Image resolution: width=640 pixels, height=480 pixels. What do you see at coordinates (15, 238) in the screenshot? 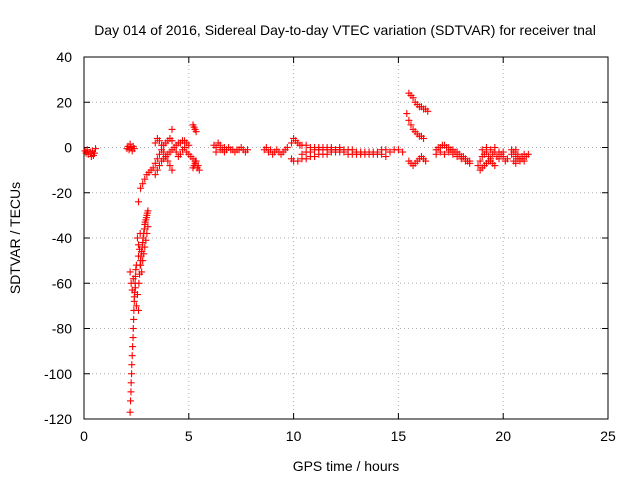
I see `y-axis-title: SDTVAR / TECUs` at bounding box center [15, 238].